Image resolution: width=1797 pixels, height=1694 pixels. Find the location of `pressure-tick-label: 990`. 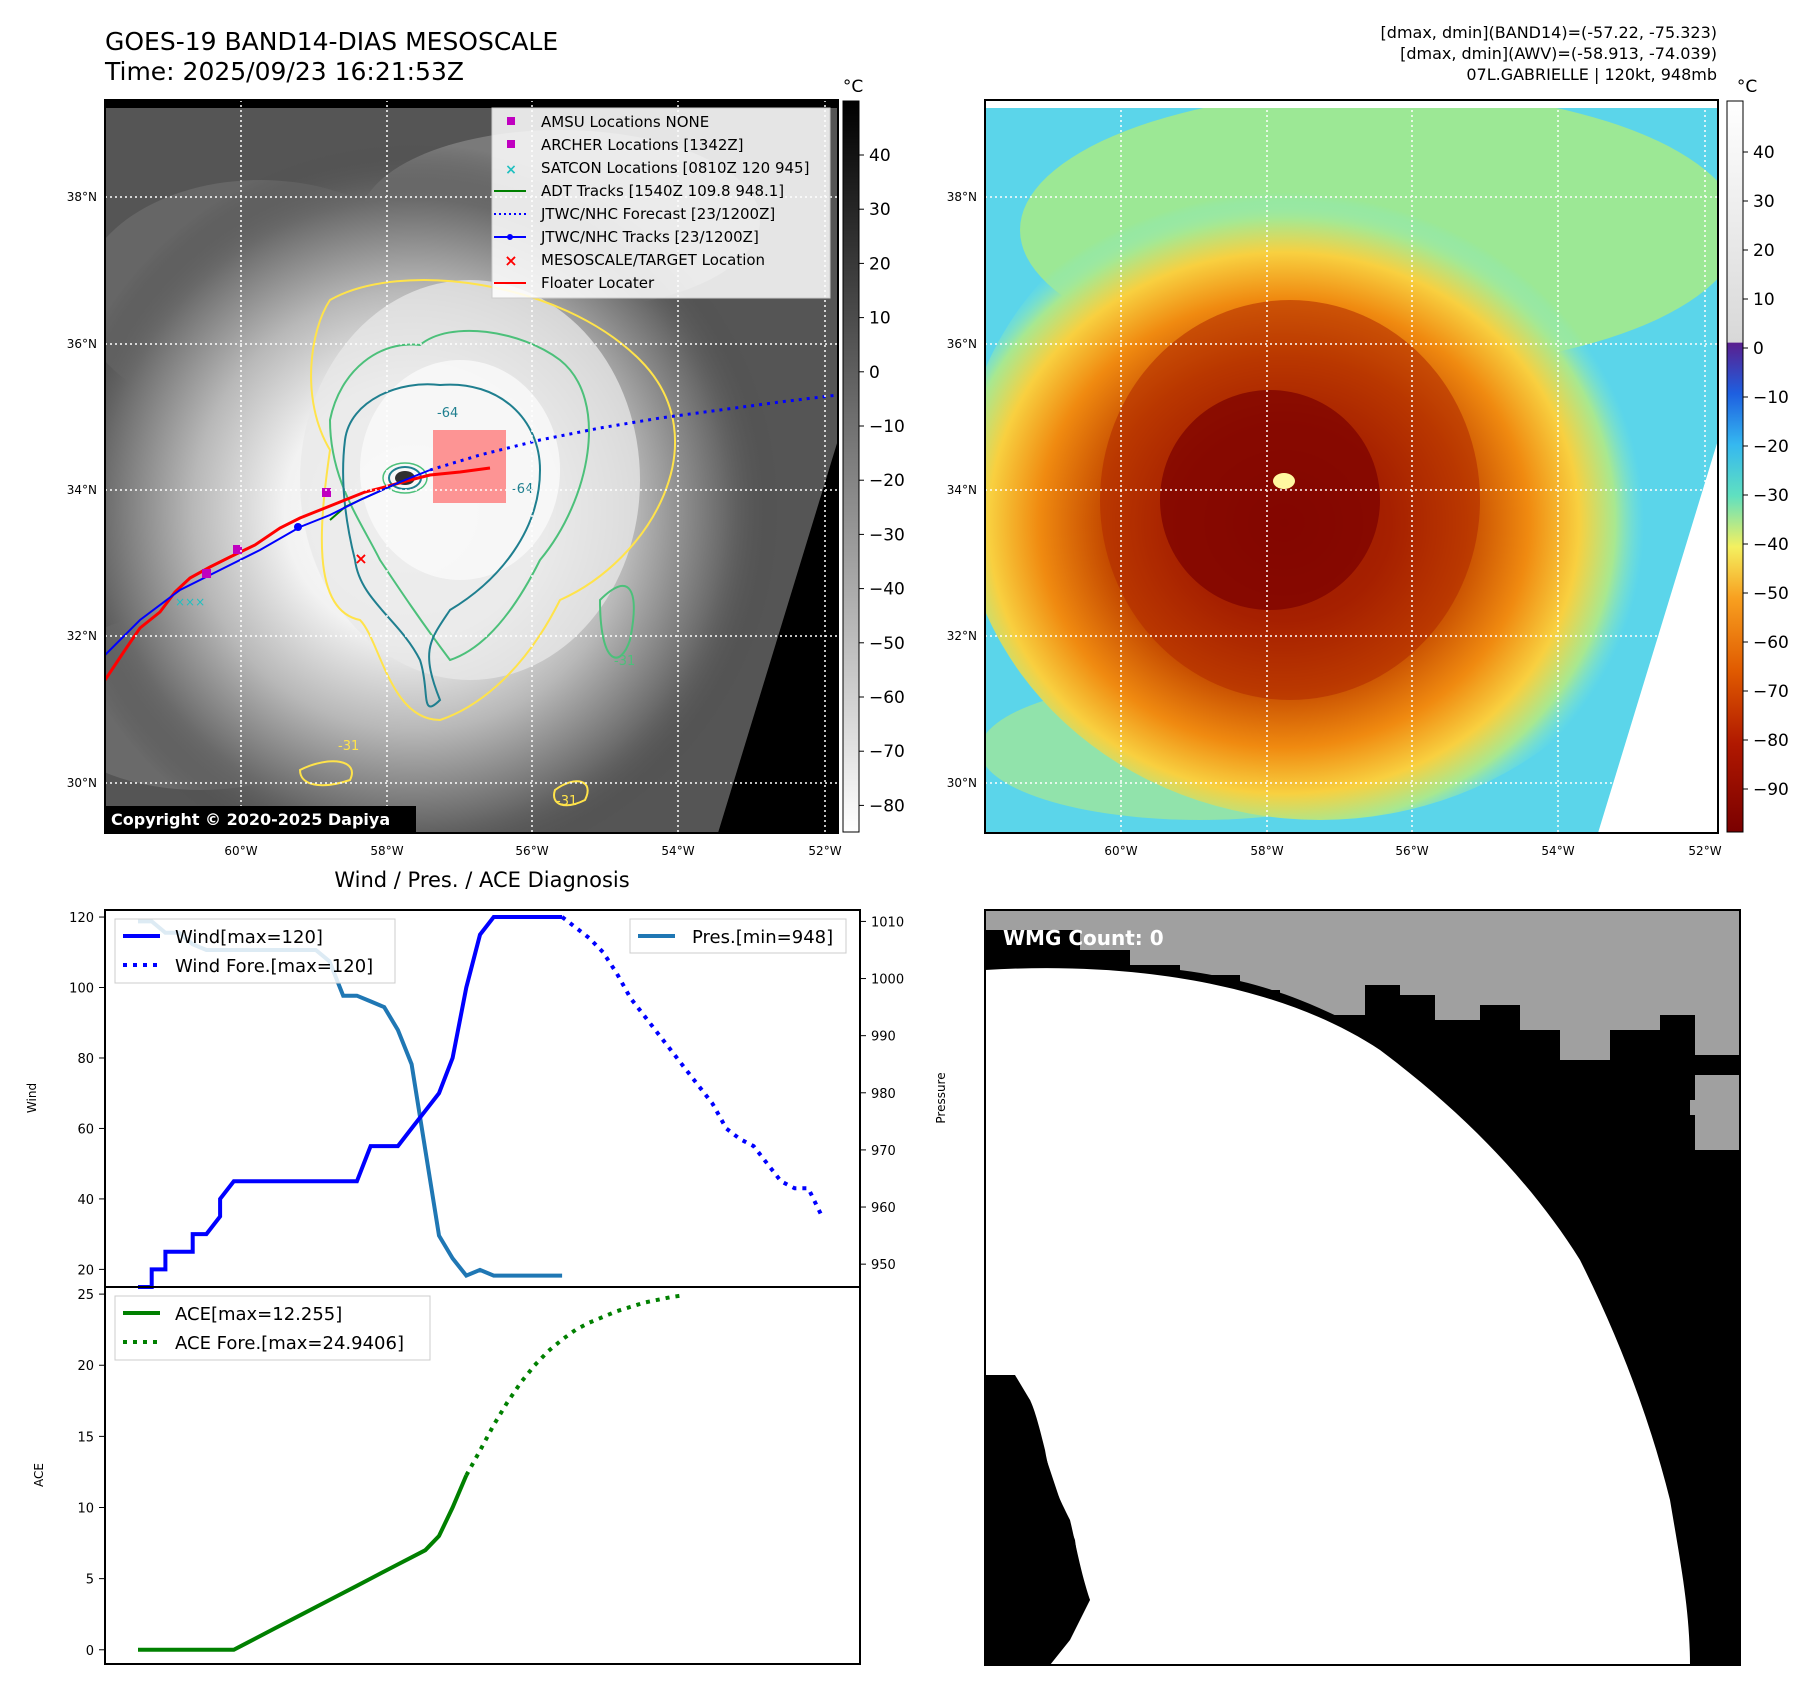

pressure-tick-label: 990 is located at coordinates (883, 1037).